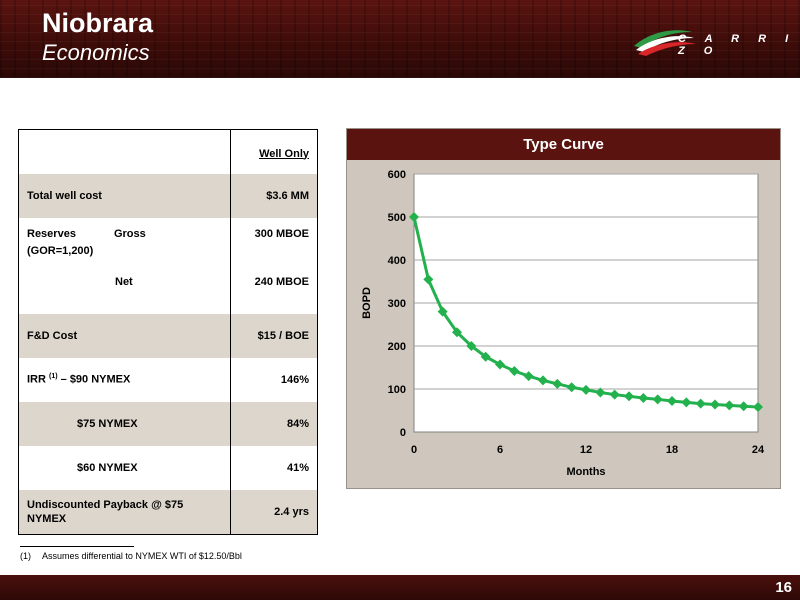 This screenshot has width=800, height=600. I want to click on table-row-irr-75: $75 NYMEX 84%, so click(168, 423).